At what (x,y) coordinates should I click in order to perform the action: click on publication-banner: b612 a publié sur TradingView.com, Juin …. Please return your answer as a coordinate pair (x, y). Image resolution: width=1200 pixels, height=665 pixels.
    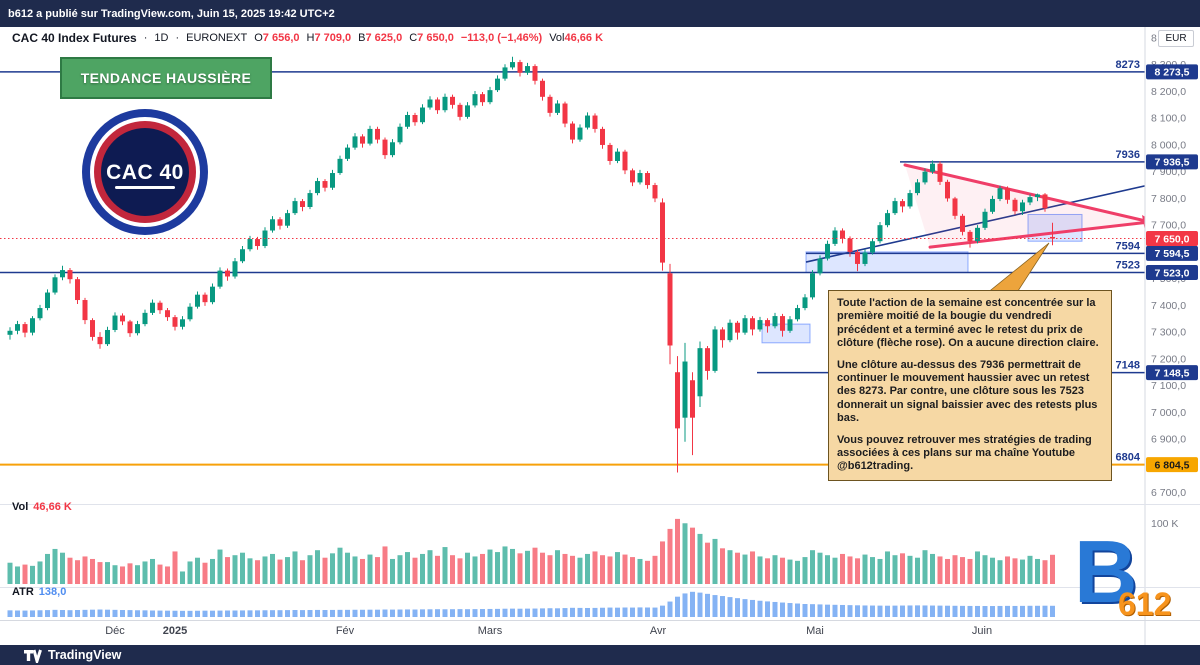
    Looking at the image, I should click on (600, 13).